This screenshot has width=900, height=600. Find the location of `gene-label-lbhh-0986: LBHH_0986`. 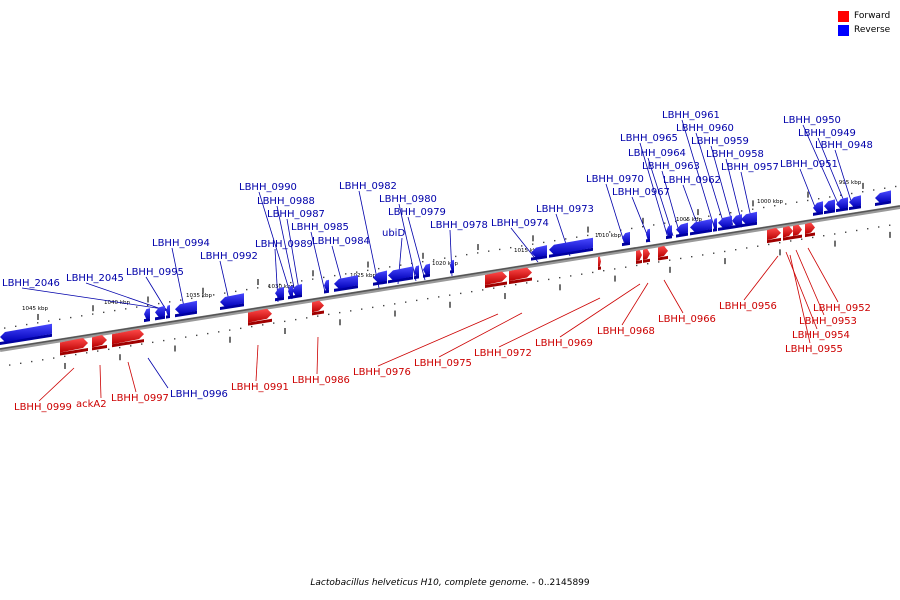

gene-label-lbhh-0986: LBHH_0986 is located at coordinates (321, 380).